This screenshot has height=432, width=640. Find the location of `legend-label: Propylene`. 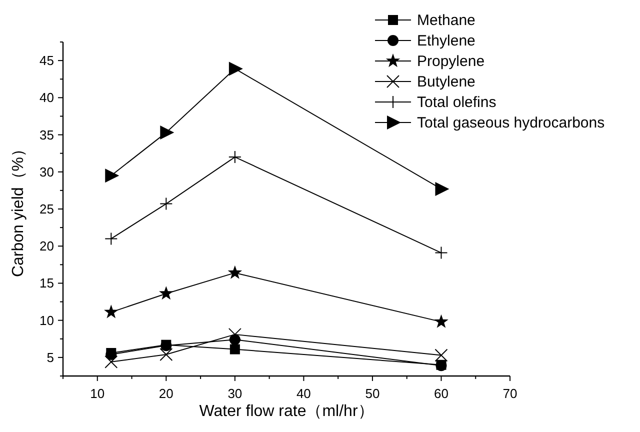

legend-label: Propylene is located at coordinates (451, 61).